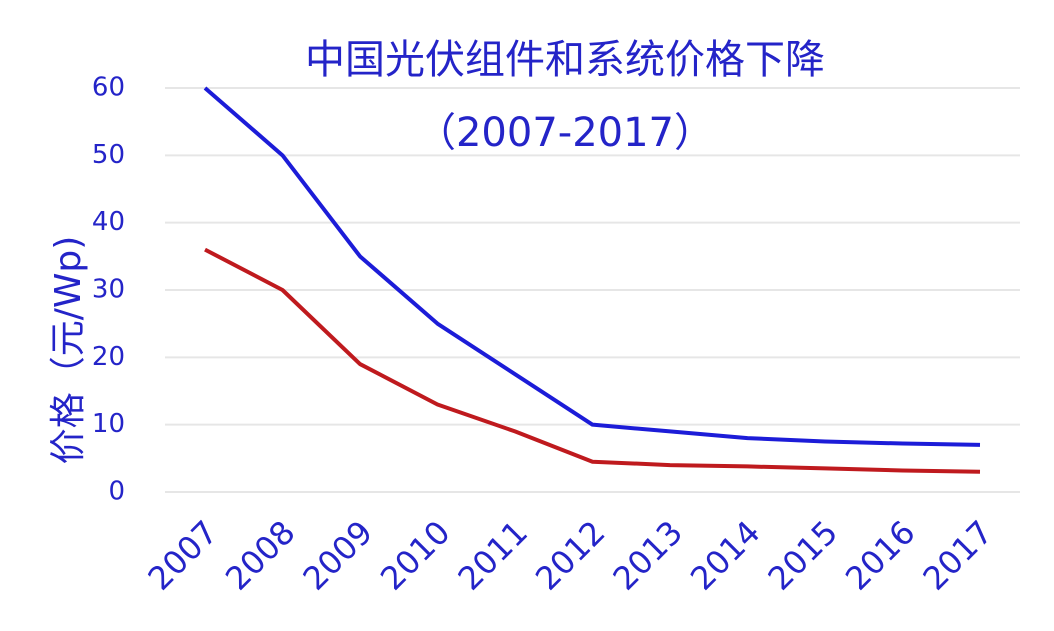  I want to click on x-tick-label: 2007, so click(183, 555).